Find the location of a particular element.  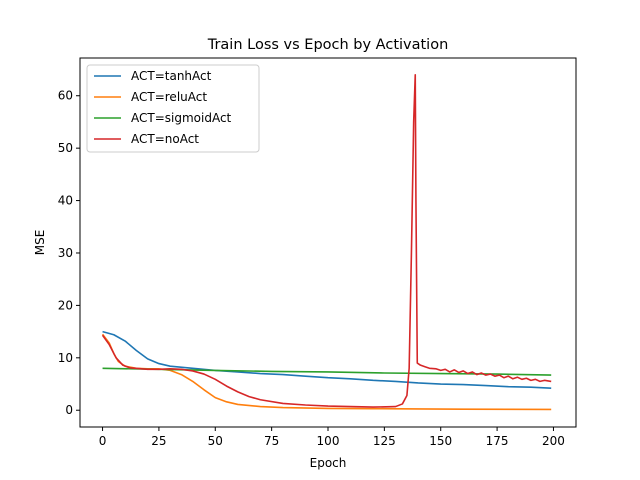

x-tick-label: 175 is located at coordinates (497, 441).